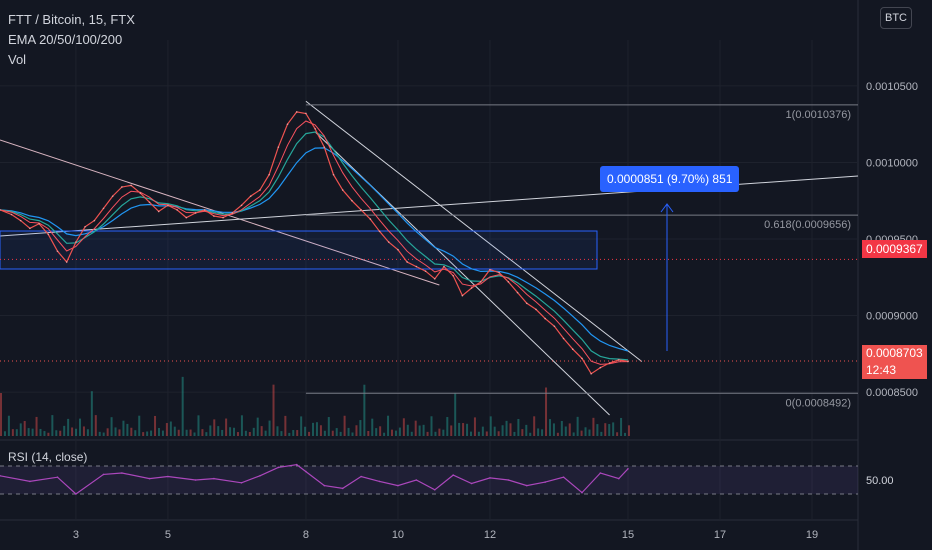 The image size is (932, 550). Describe the element at coordinates (881, 370) in the screenshot. I see `countdown-timer: 12:43` at that location.